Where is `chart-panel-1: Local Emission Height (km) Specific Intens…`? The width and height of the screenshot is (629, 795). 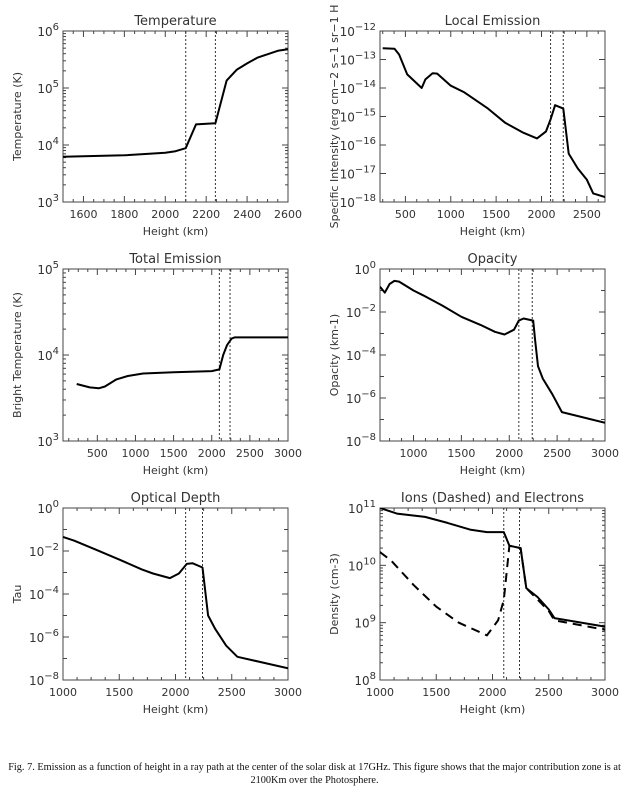 chart-panel-1: Local Emission Height (km) Specific Intens… is located at coordinates (467, 121).